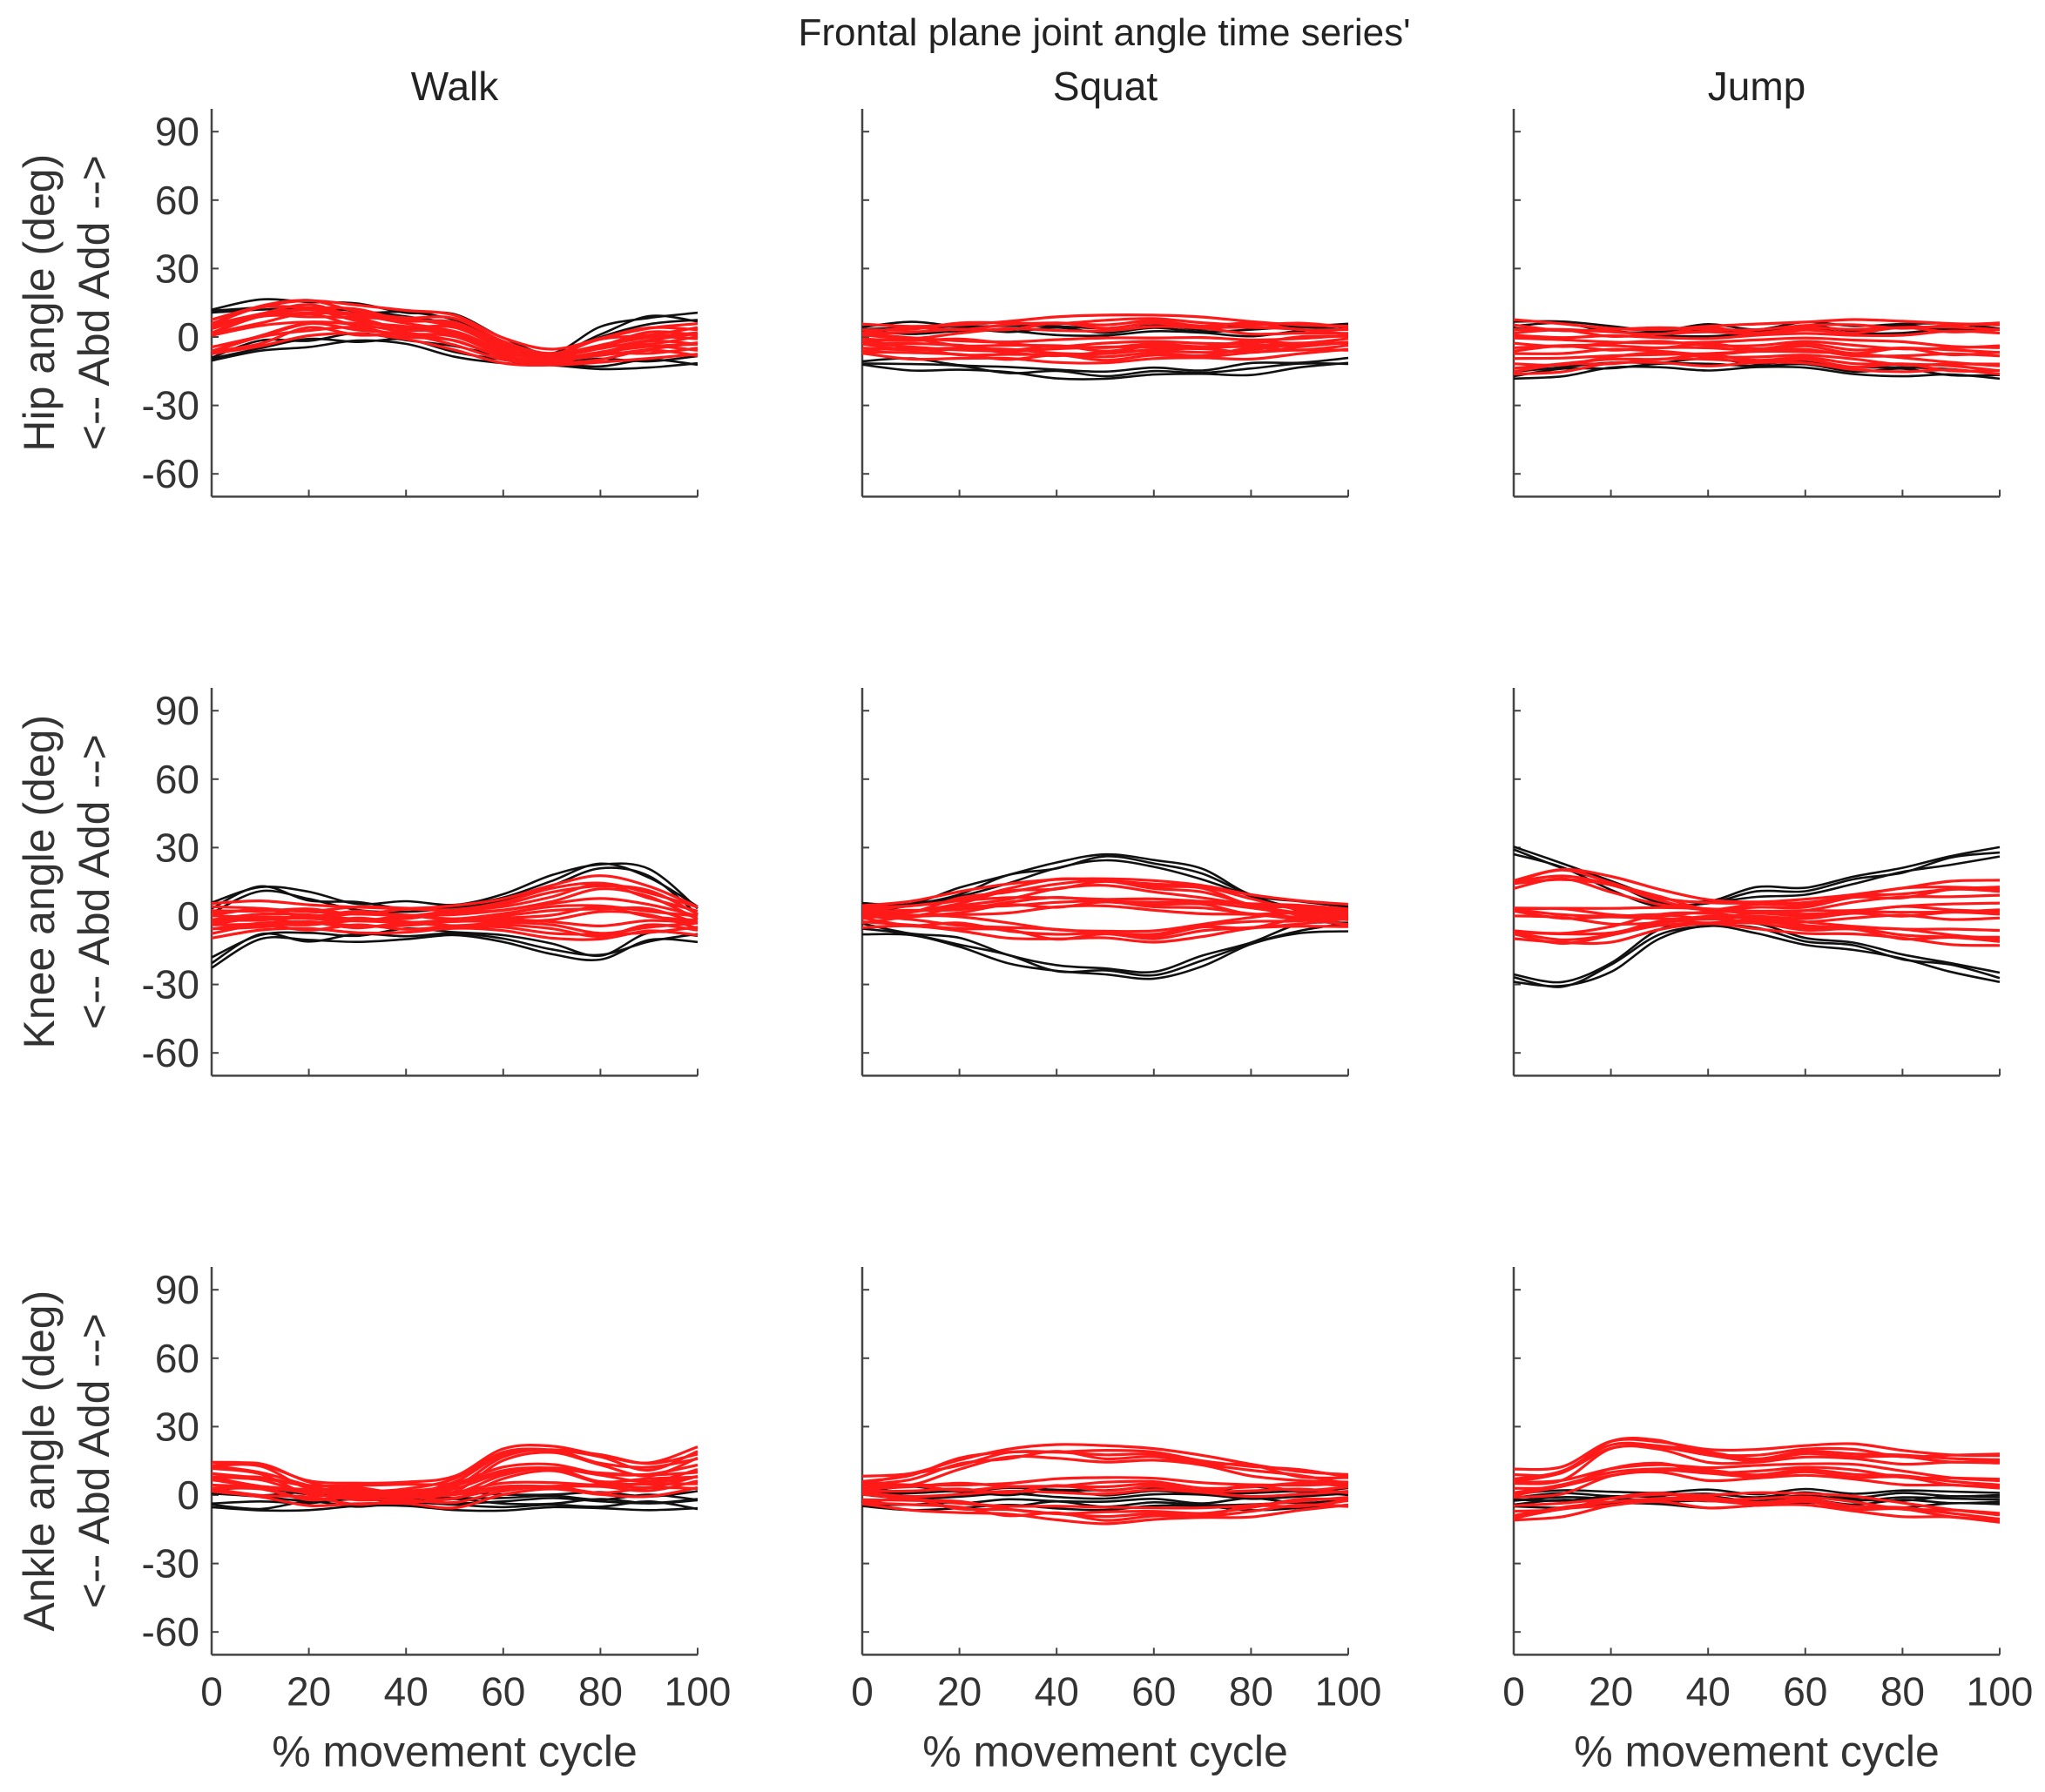 The height and width of the screenshot is (1792, 2045). I want to click on panel-ankle-jump: 0 20 40 60 80 100 % movement cycle, so click(1767, 1521).